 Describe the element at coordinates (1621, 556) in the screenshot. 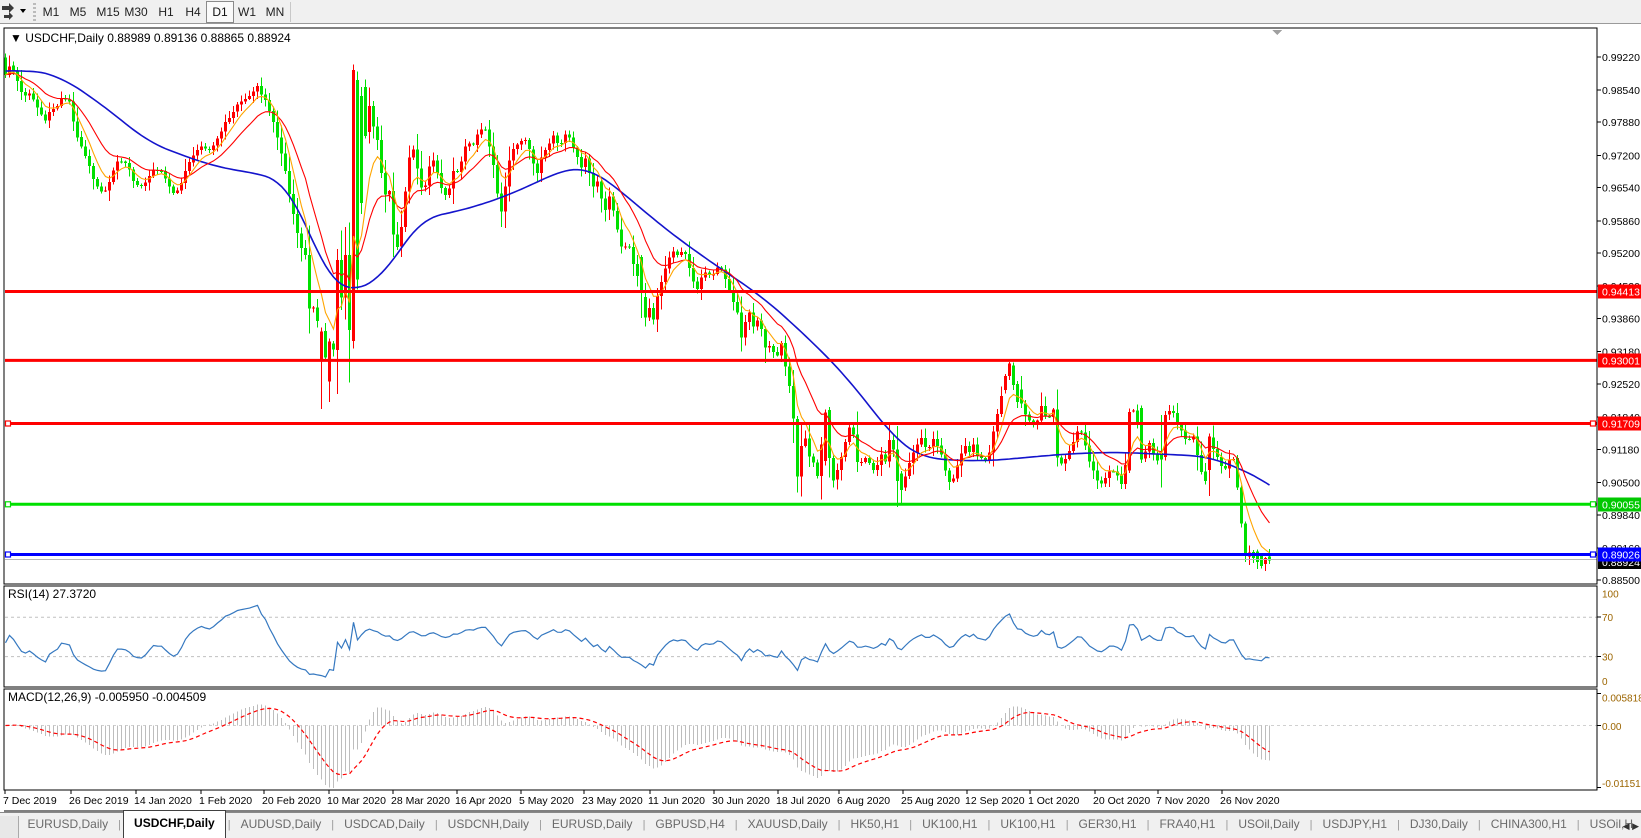

I see `svg-text: 0.89026` at that location.